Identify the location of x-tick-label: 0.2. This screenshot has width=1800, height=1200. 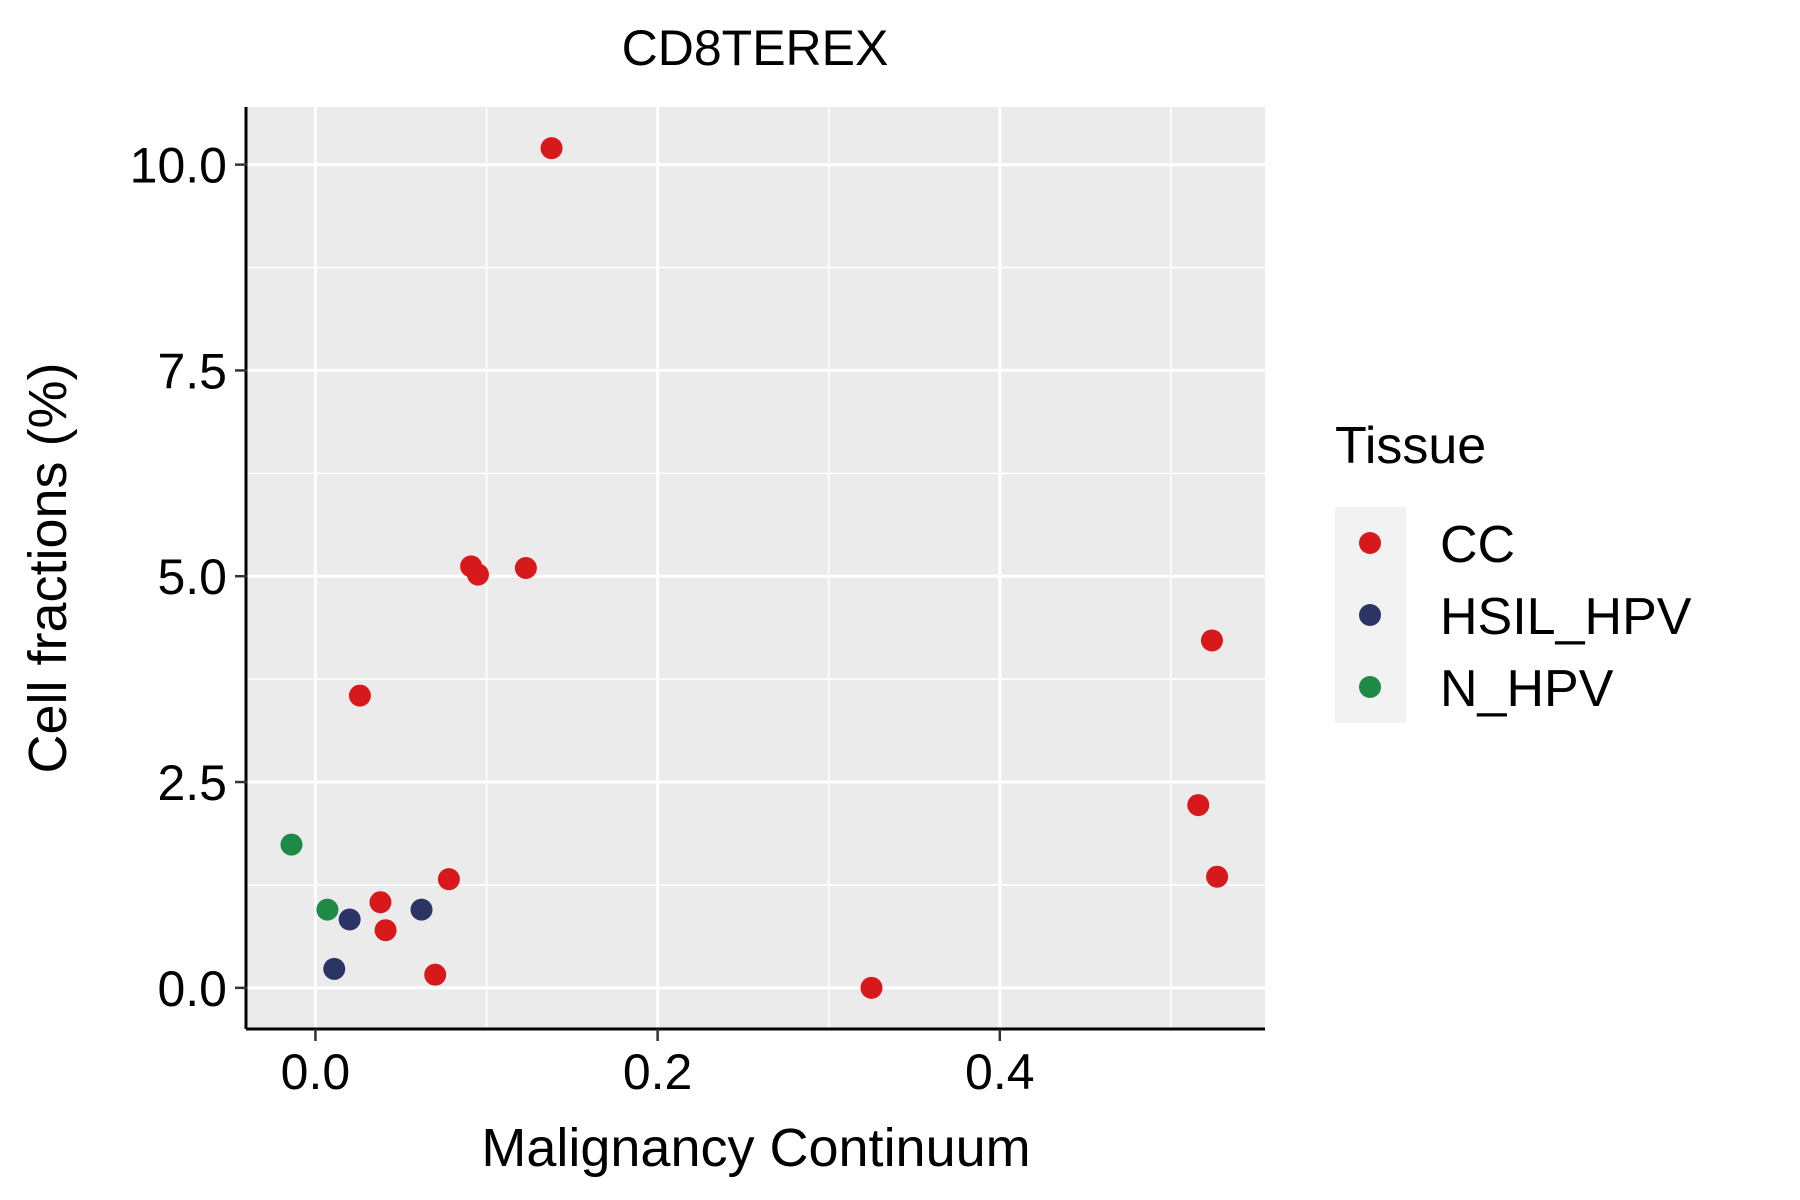
(658, 1072).